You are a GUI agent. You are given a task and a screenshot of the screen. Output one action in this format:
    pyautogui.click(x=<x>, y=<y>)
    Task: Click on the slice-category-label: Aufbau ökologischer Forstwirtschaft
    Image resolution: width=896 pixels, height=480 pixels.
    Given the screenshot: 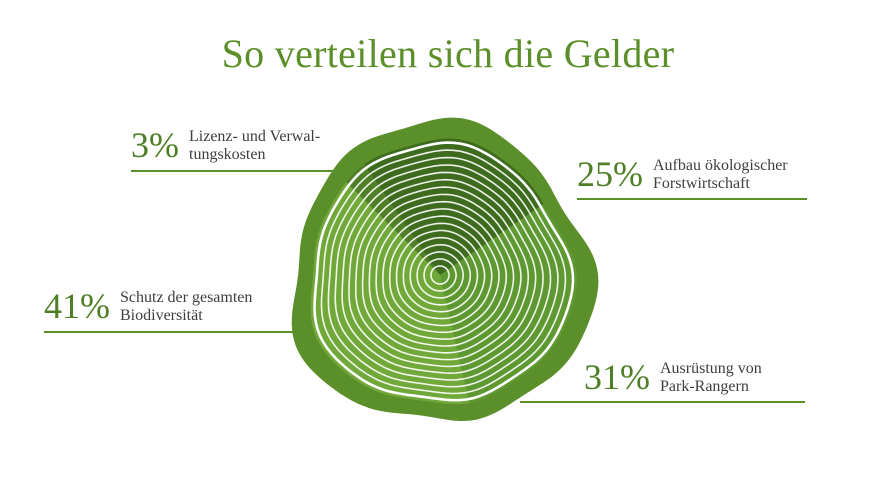 What is the action you would take?
    pyautogui.click(x=720, y=174)
    